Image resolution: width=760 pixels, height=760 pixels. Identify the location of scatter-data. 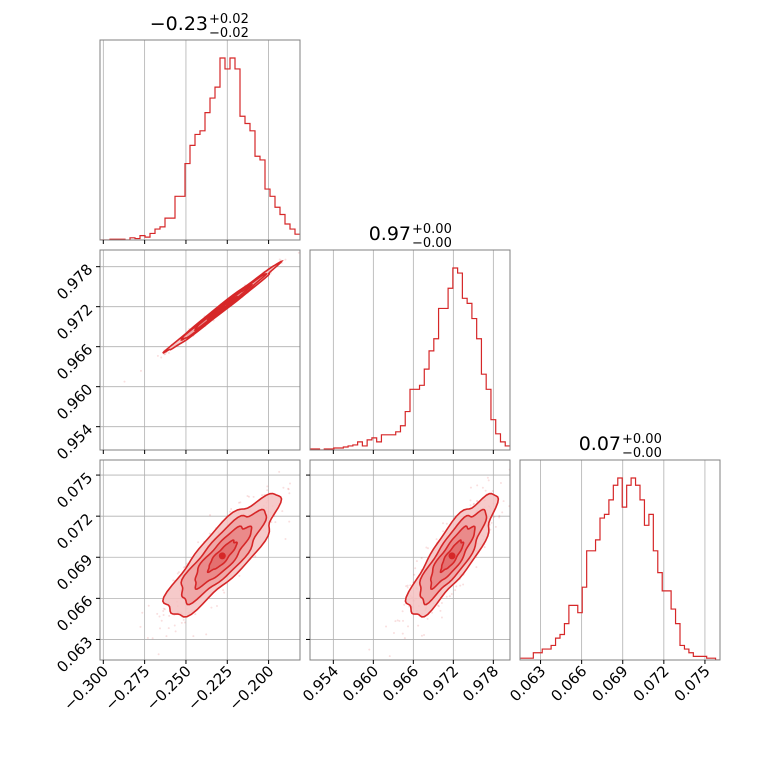
(441, 563).